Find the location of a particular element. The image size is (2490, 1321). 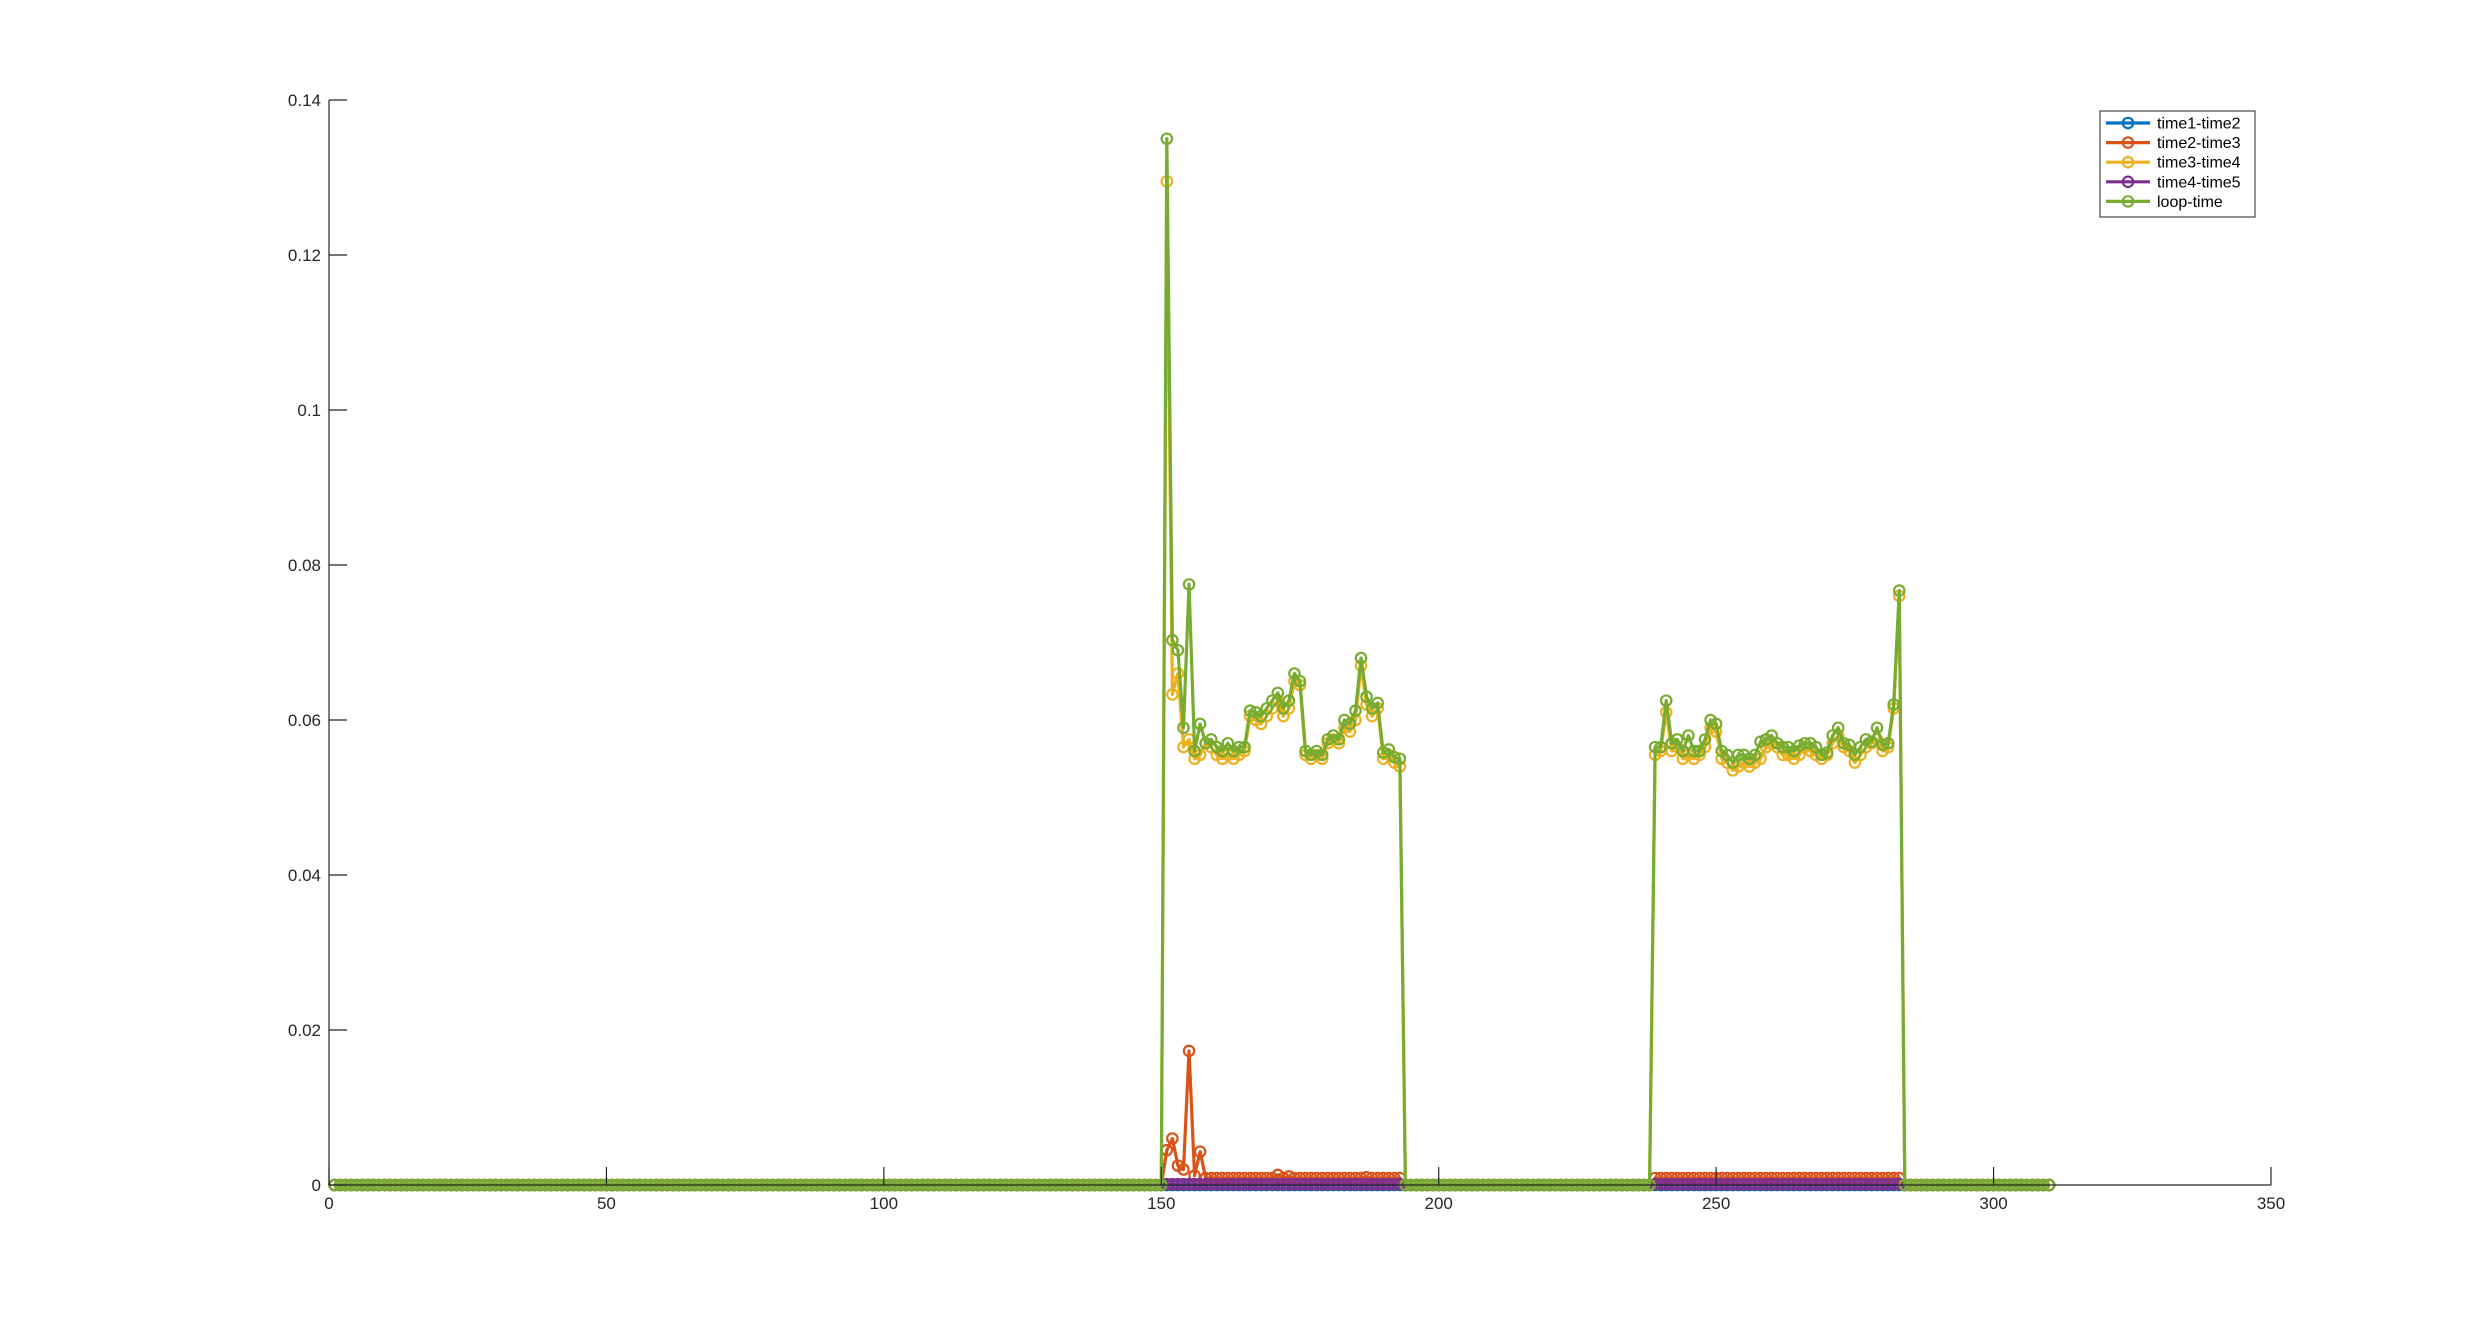

series-time2-time3 is located at coordinates (1192, 1118).